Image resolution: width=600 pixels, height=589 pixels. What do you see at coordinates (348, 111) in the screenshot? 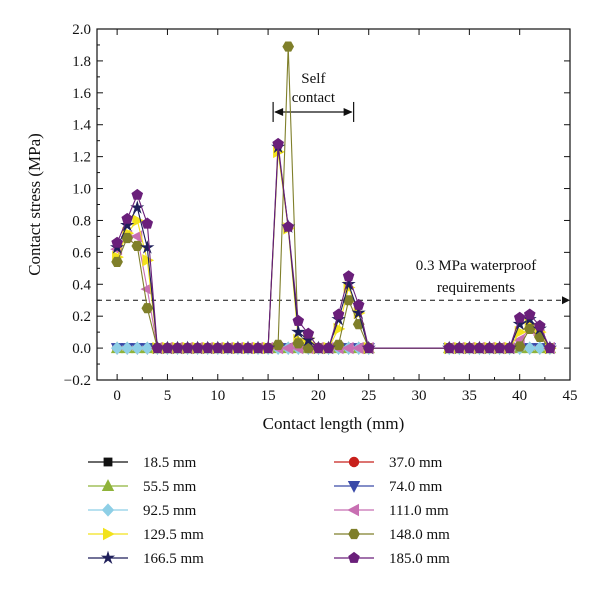
I see `self-contact-arrow-right` at bounding box center [348, 111].